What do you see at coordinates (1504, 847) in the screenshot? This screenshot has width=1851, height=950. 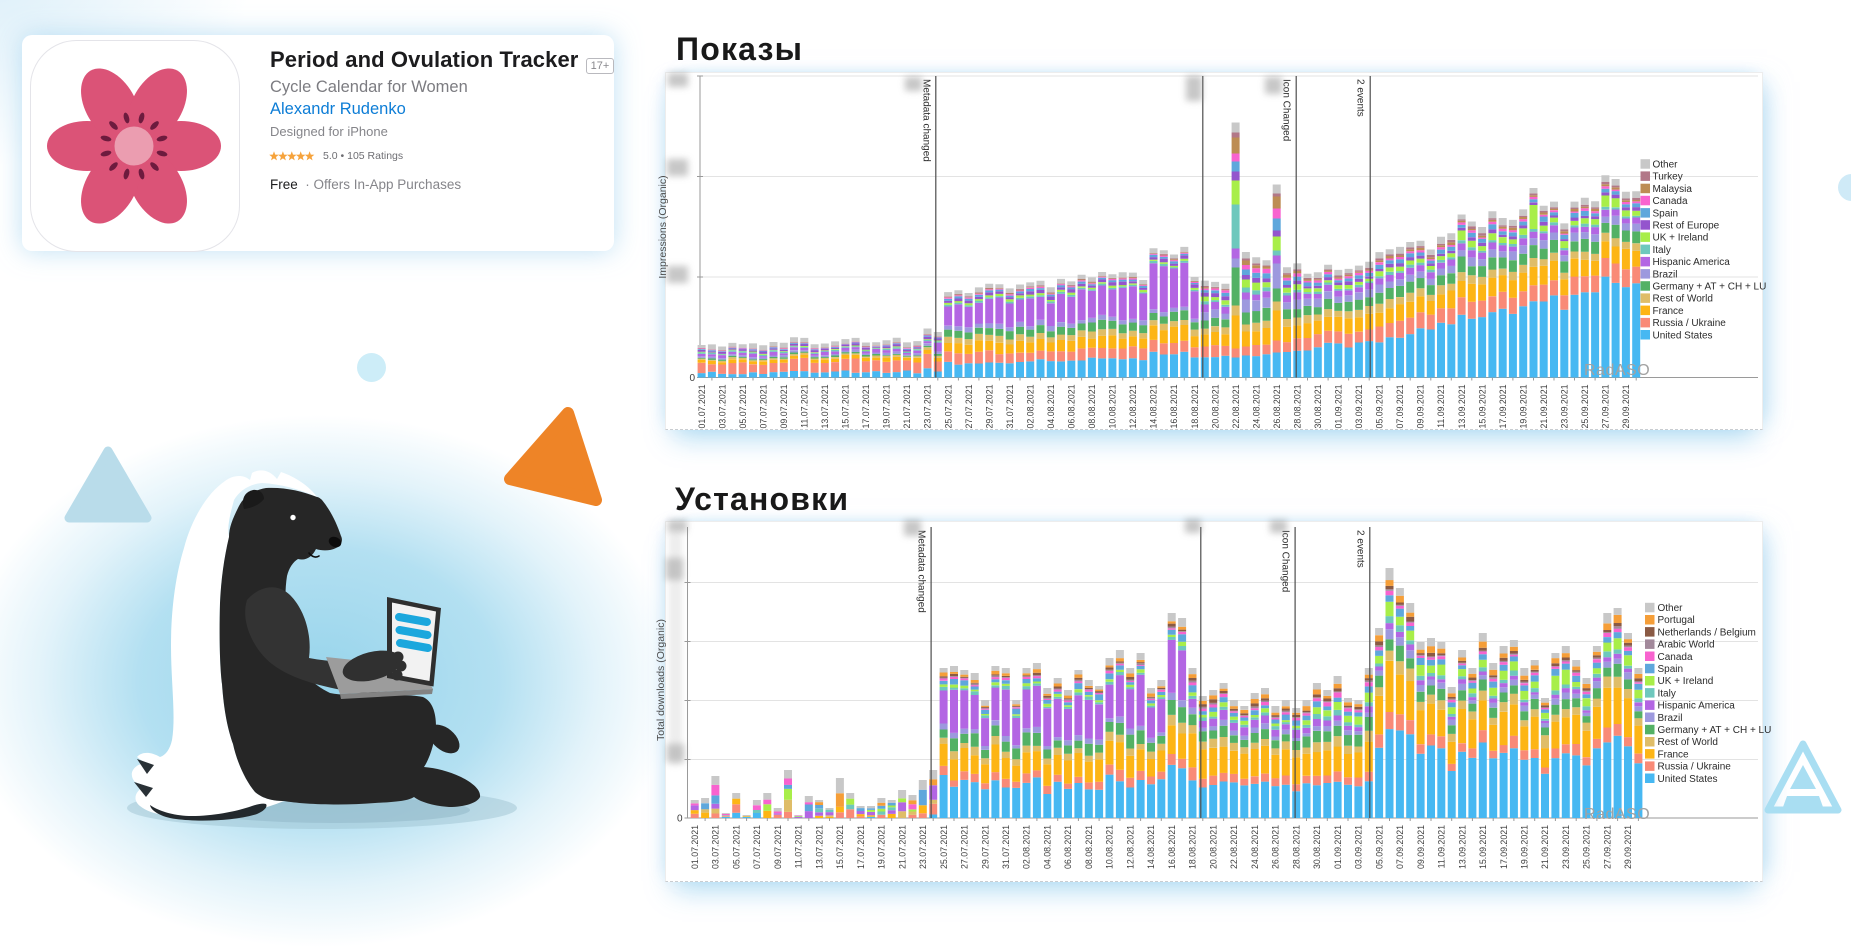 I see `svg-text: 17.09.2021` at bounding box center [1504, 847].